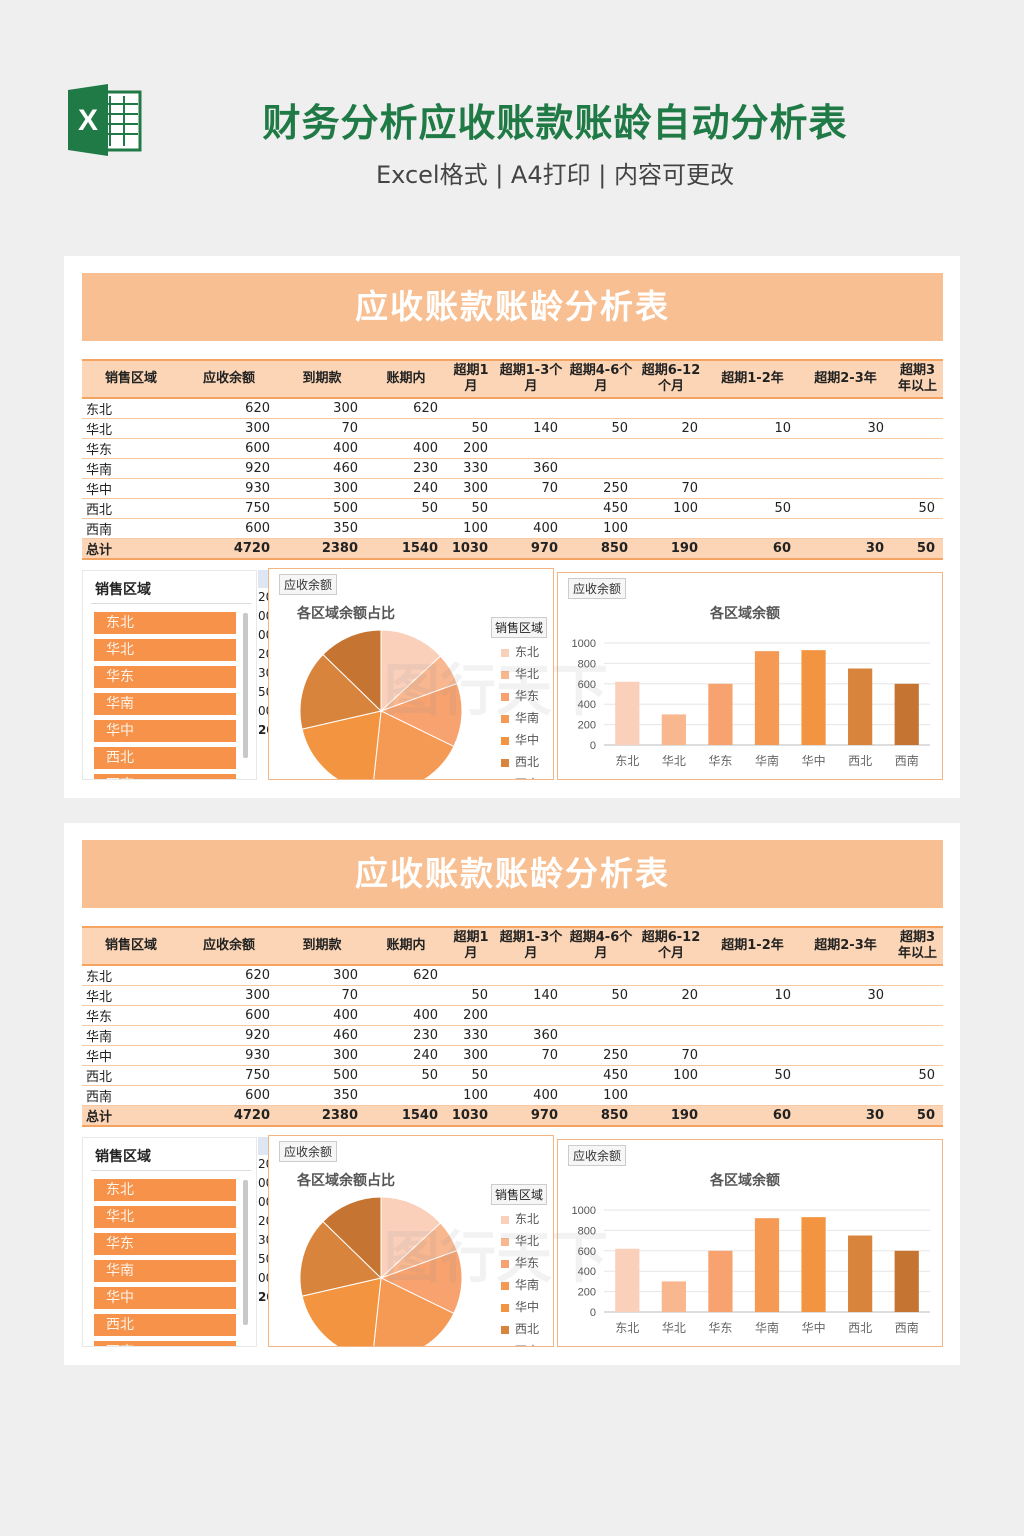  What do you see at coordinates (131, 1015) in the screenshot?
I see `region-cell: 华东` at bounding box center [131, 1015].